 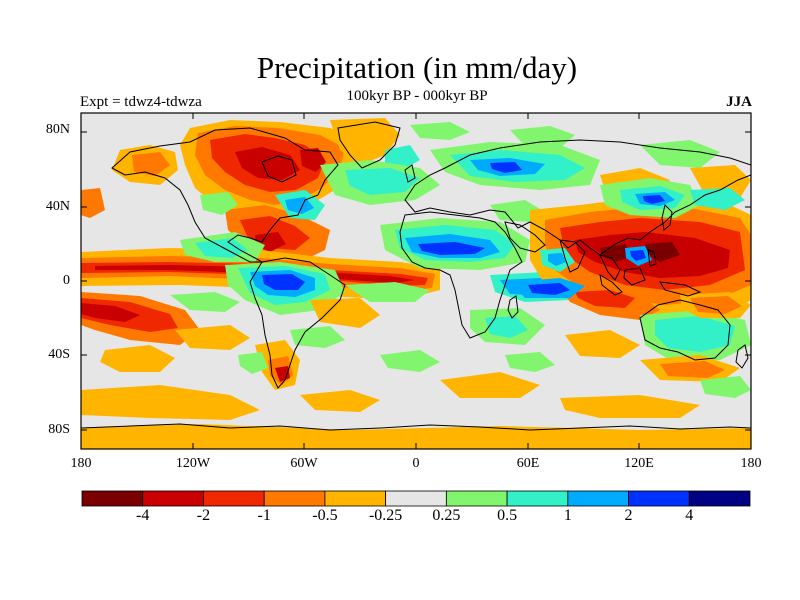 I want to click on coastline-japan, so click(x=667, y=217).